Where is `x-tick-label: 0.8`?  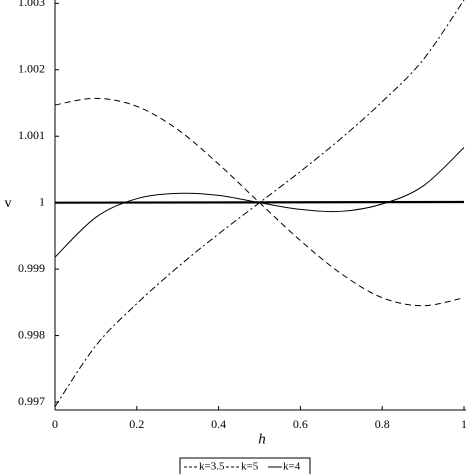 x-tick-label: 0.8 is located at coordinates (382, 424).